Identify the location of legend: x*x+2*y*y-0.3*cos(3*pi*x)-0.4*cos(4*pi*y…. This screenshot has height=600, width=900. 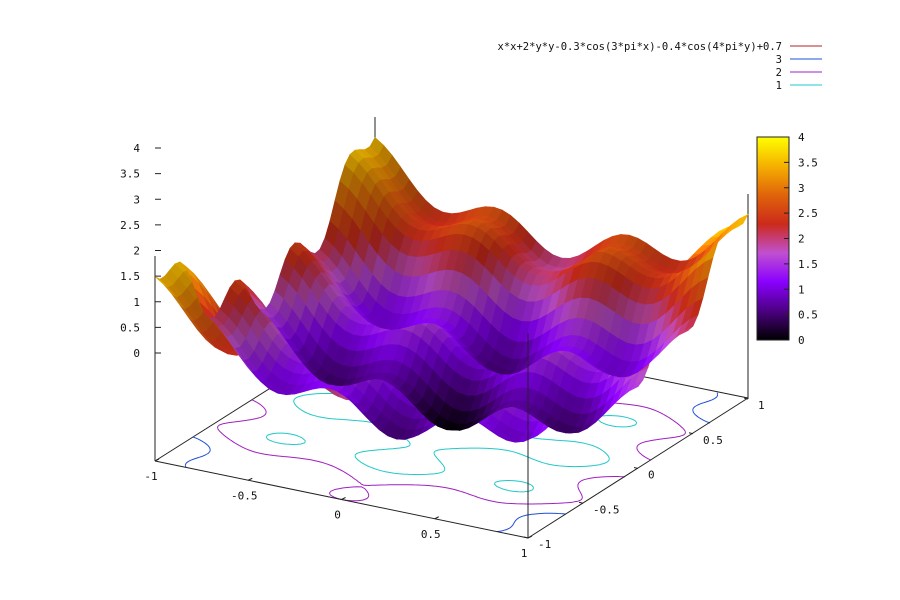
(660, 66).